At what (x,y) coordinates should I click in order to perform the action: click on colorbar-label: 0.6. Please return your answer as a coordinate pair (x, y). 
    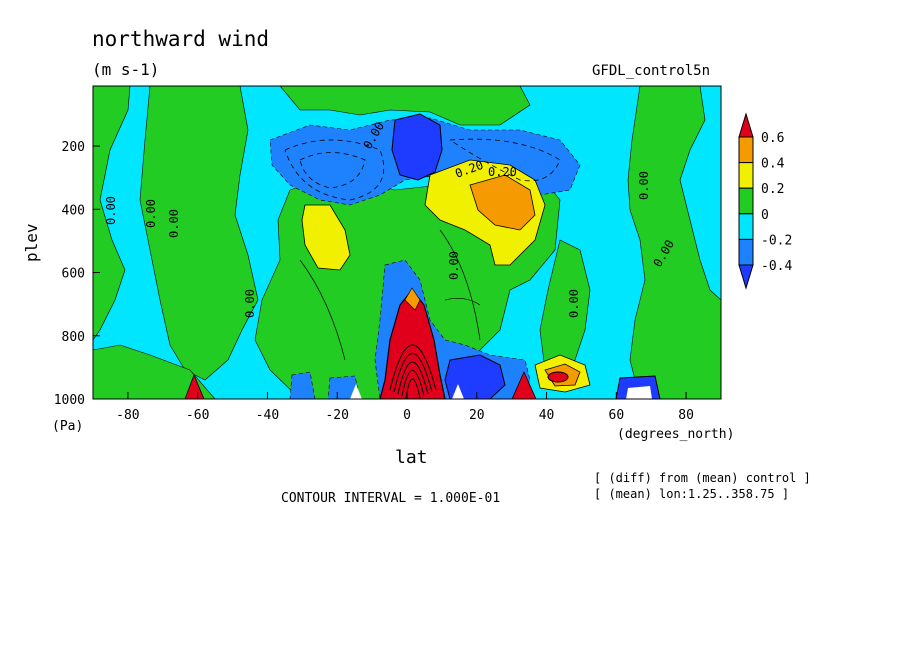
    Looking at the image, I should click on (772, 138).